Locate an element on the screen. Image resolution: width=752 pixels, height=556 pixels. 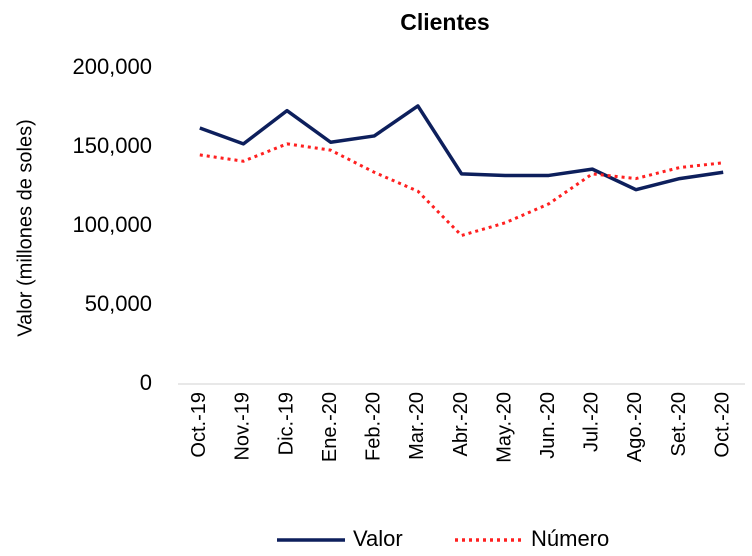
y-tick-label: 100,000 is located at coordinates (112, 224).